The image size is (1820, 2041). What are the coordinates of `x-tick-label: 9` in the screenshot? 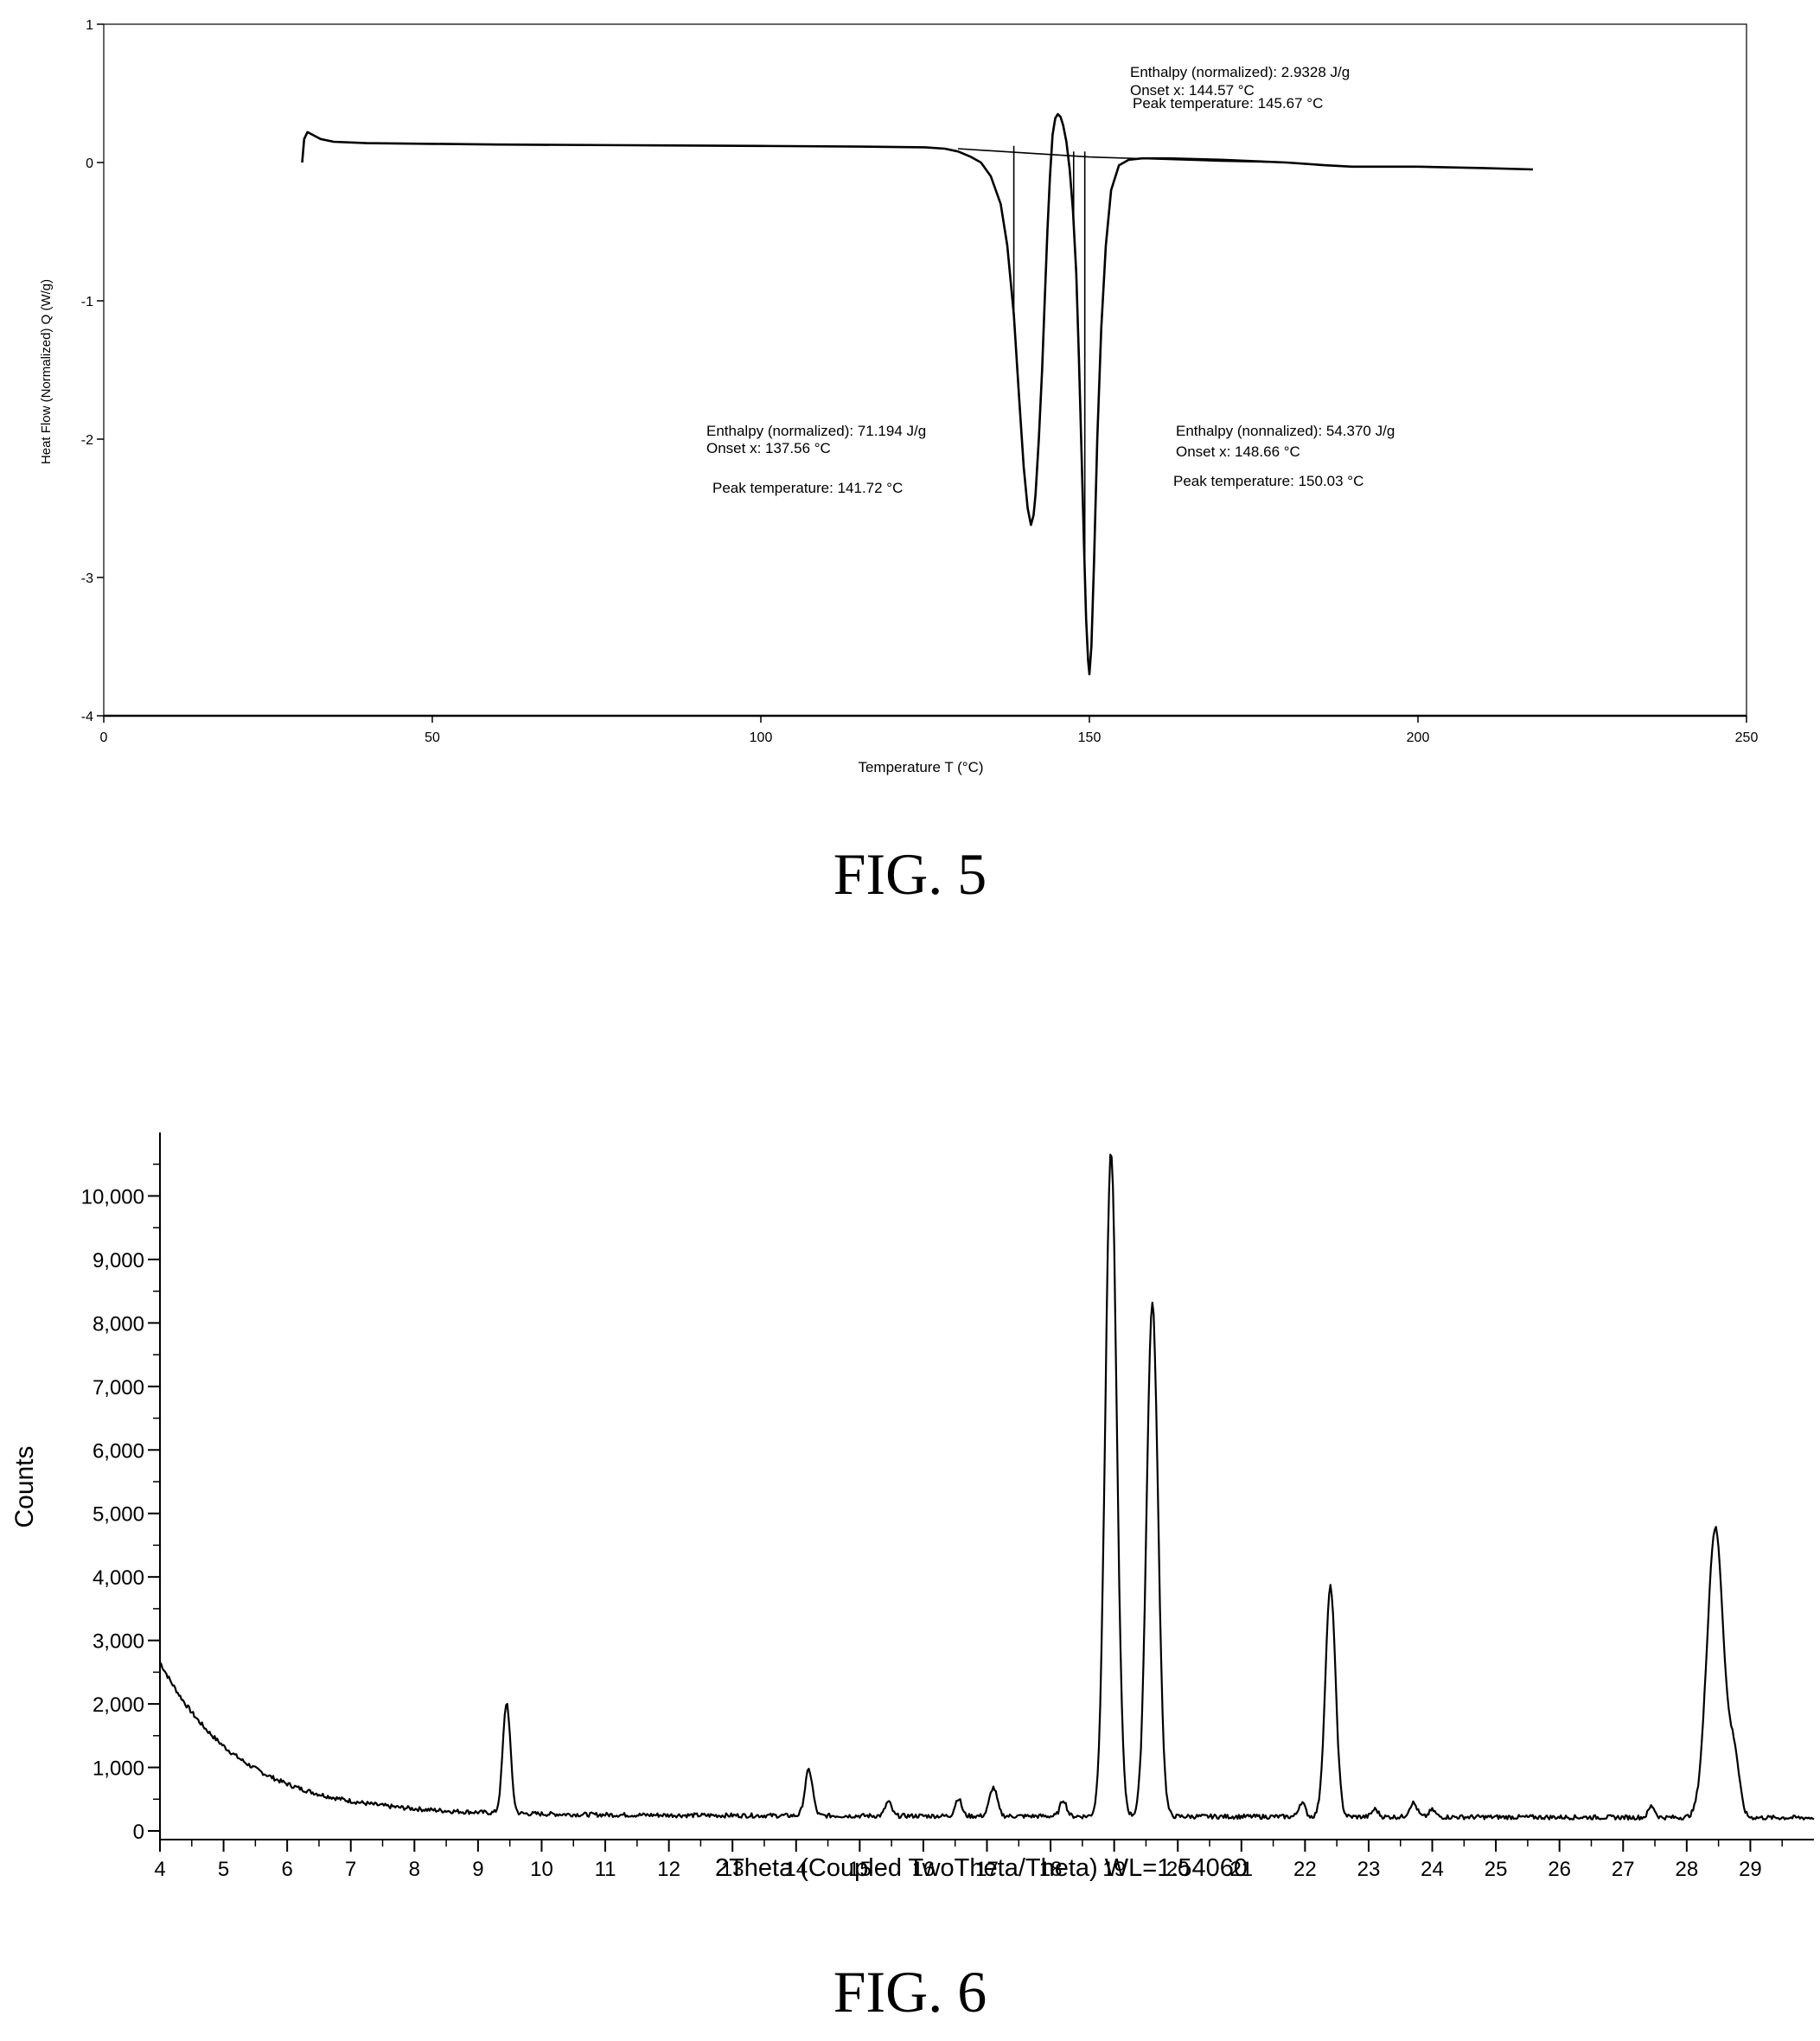 It's located at (477, 1869).